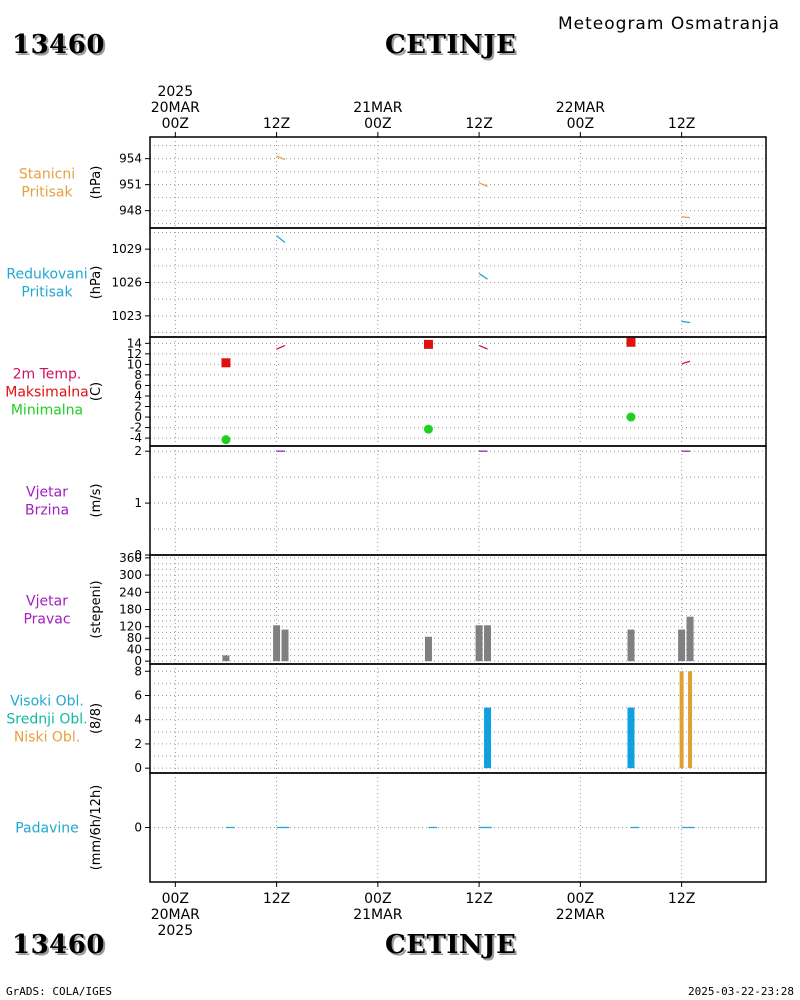 This screenshot has height=1000, width=800. I want to click on y-tick-label: 1, so click(138, 503).